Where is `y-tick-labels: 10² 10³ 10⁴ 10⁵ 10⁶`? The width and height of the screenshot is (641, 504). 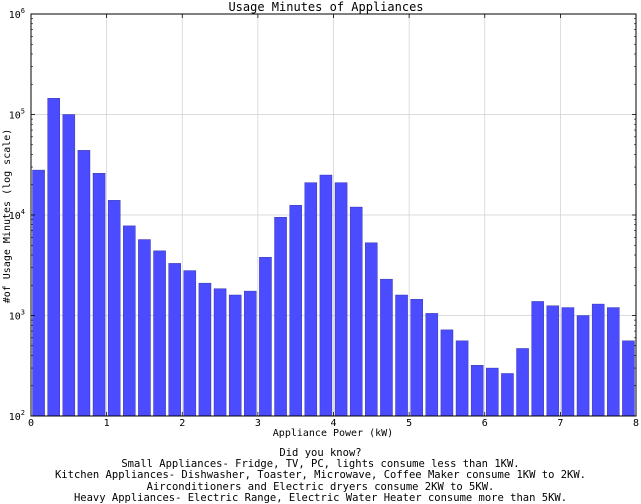 y-tick-labels: 10² 10³ 10⁴ 10⁵ 10⁶ is located at coordinates (17, 215).